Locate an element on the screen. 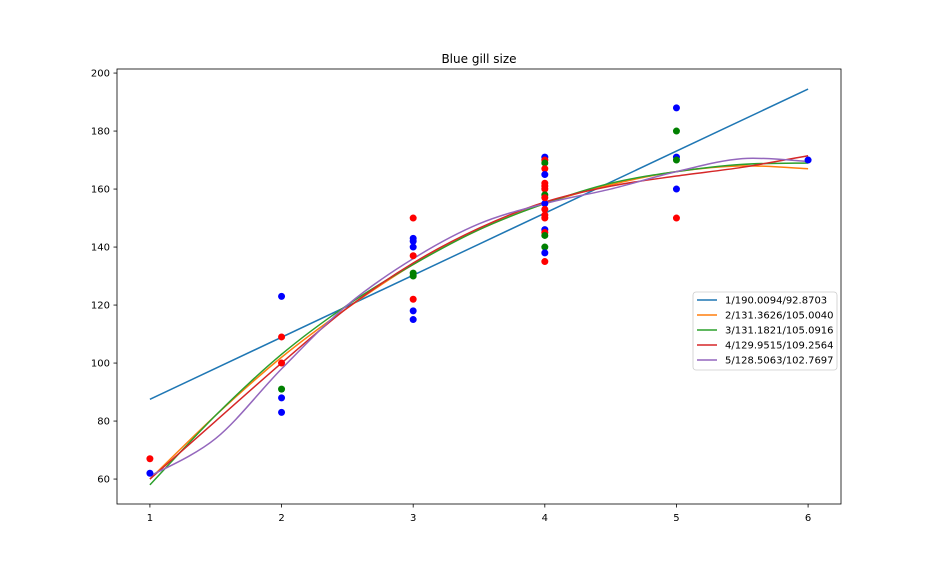 The height and width of the screenshot is (576, 936). legend-label: 2/131.3626/105.0040 is located at coordinates (779, 316).